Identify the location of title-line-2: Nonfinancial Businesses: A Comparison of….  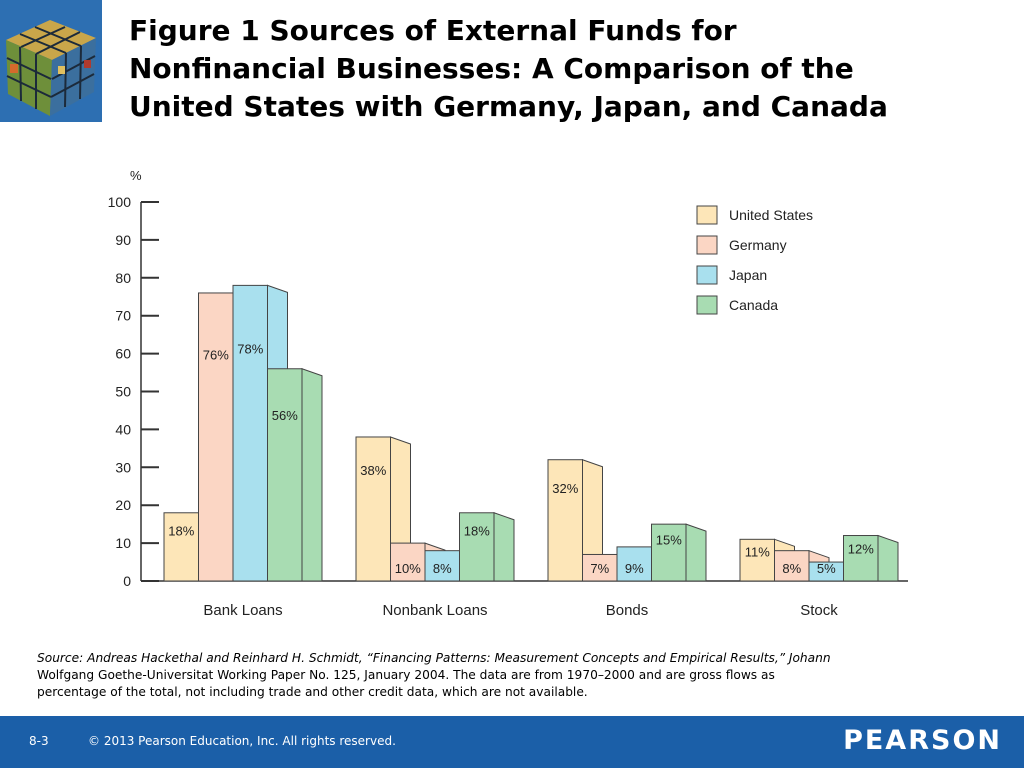
(491, 68).